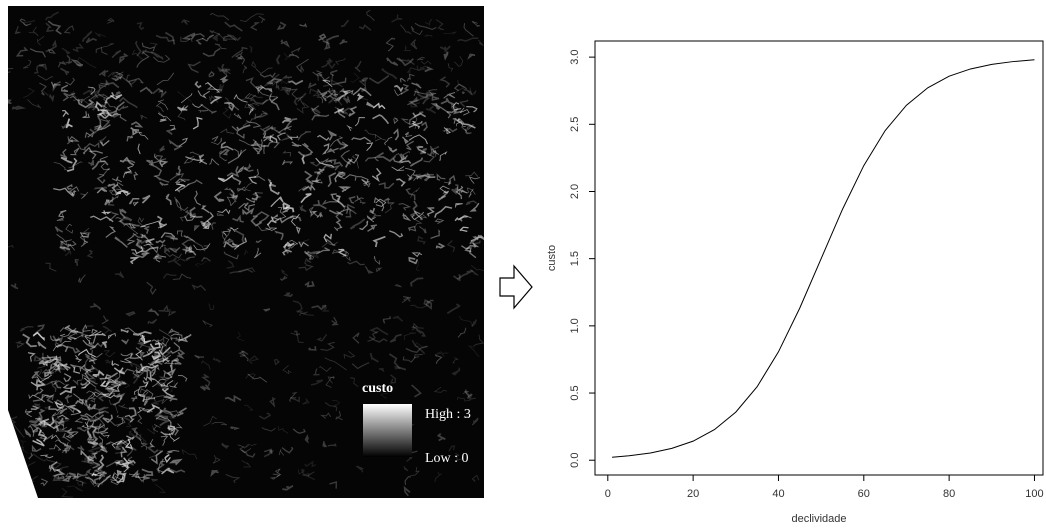  Describe the element at coordinates (575, 392) in the screenshot. I see `y-tick-label: 0.5` at that location.